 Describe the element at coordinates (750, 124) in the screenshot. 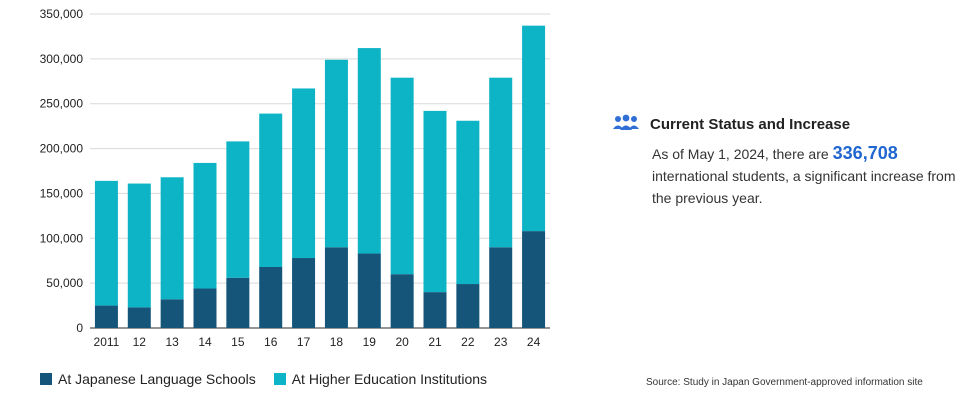

I see `info-title: Current Status and Increase` at that location.